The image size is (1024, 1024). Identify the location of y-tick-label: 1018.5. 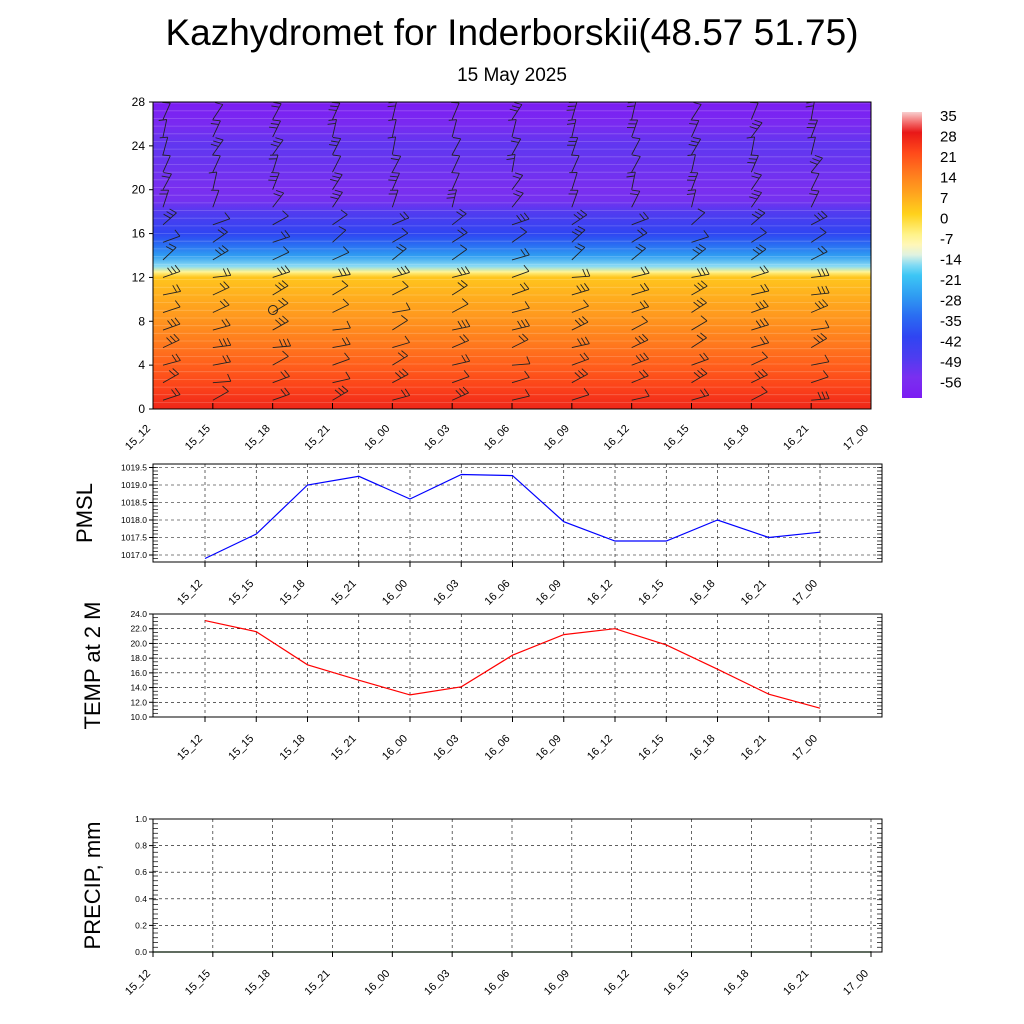
(134, 503).